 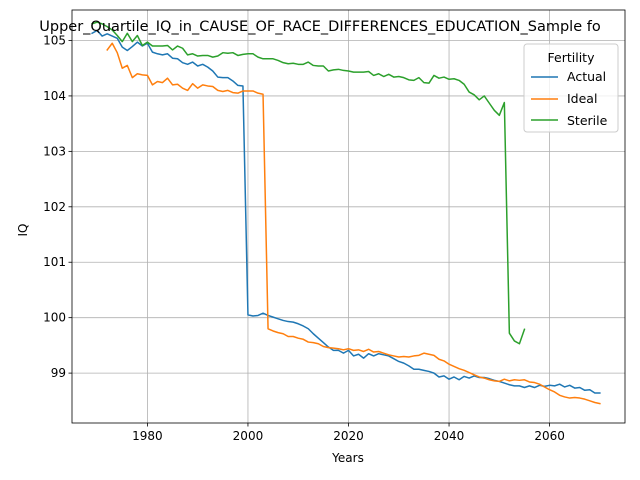 What do you see at coordinates (549, 436) in the screenshot?
I see `x-tick-label: 2060` at bounding box center [549, 436].